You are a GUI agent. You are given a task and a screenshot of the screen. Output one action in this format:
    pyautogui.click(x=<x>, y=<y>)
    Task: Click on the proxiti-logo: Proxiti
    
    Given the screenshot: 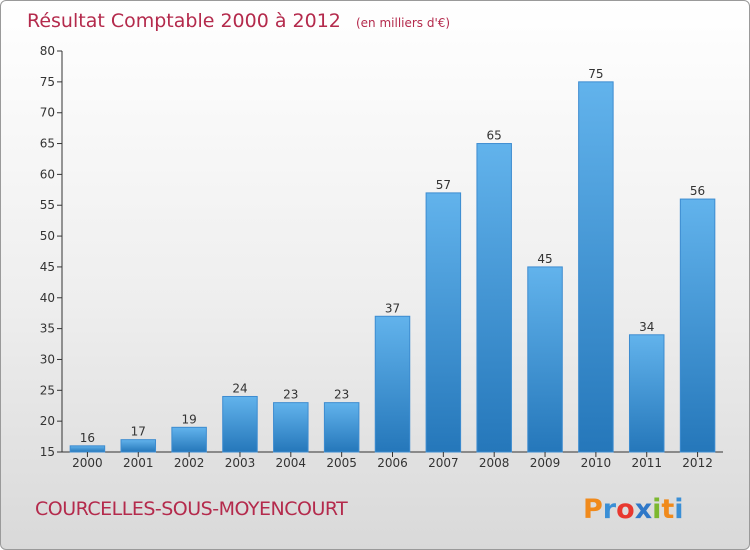 What is the action you would take?
    pyautogui.click(x=633, y=509)
    